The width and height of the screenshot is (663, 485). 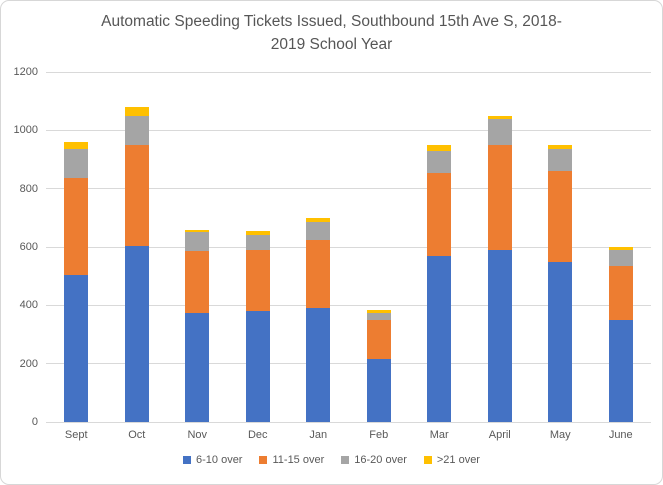 I want to click on bar-segment-feb-11-15-over, so click(x=378, y=339).